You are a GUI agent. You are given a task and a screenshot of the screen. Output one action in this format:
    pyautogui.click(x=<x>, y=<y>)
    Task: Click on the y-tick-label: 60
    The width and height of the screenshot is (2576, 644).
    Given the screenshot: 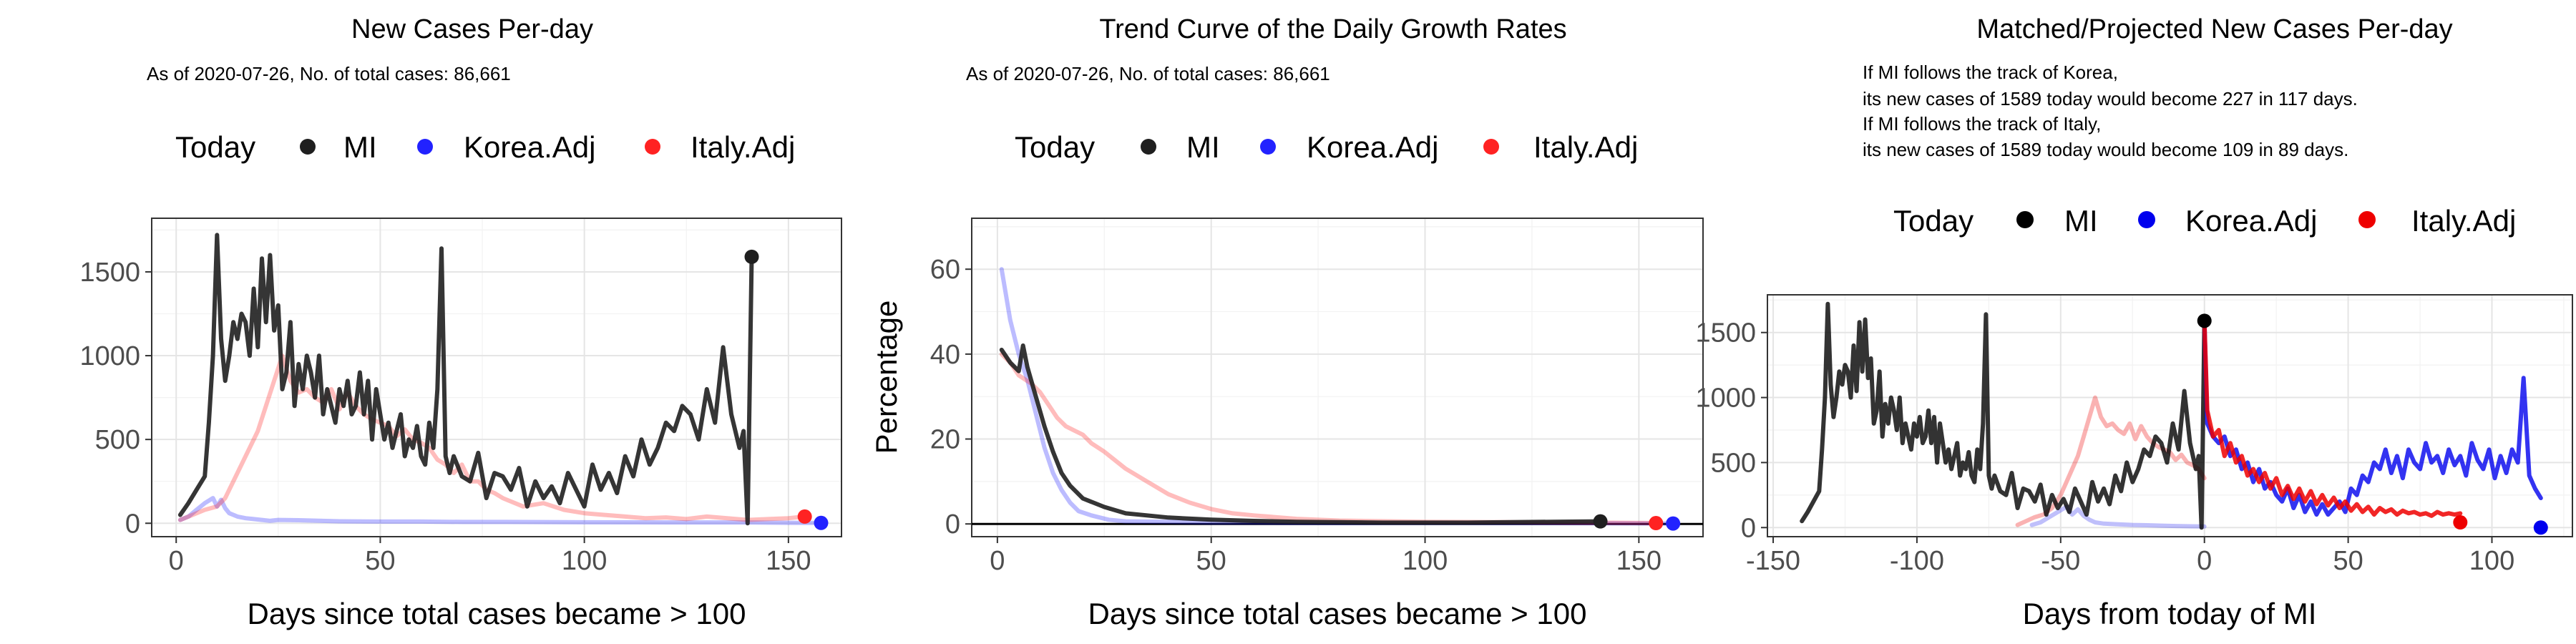 What is the action you would take?
    pyautogui.click(x=945, y=270)
    